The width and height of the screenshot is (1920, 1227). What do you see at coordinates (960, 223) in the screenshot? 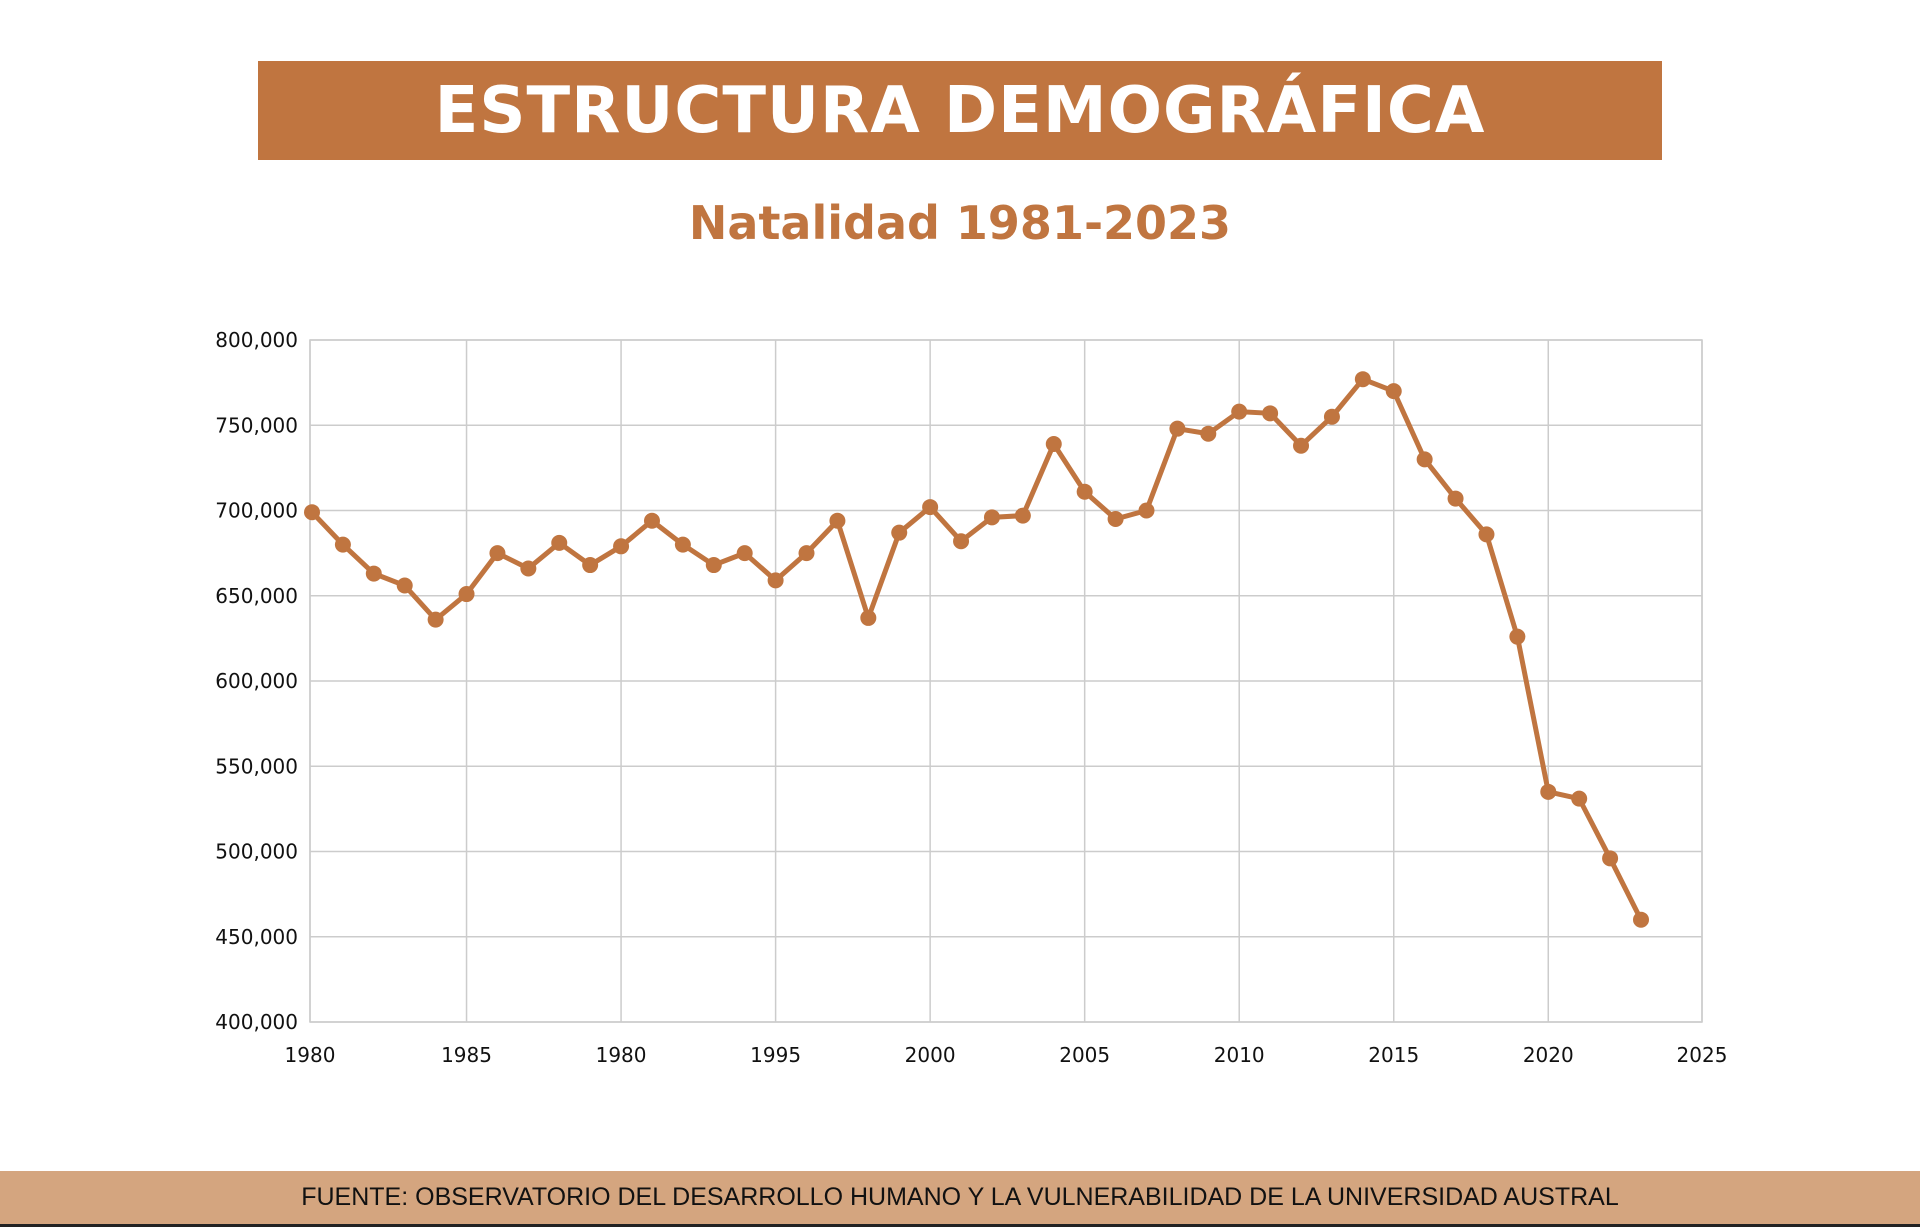
I see `chart-subtitle: Natalidad 1981-2023` at bounding box center [960, 223].